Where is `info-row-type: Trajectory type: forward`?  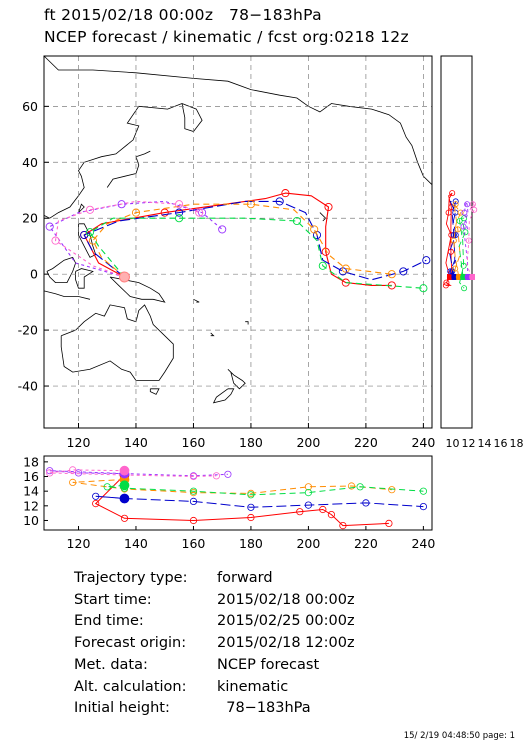 info-row-type: Trajectory type: forward is located at coordinates (214, 579).